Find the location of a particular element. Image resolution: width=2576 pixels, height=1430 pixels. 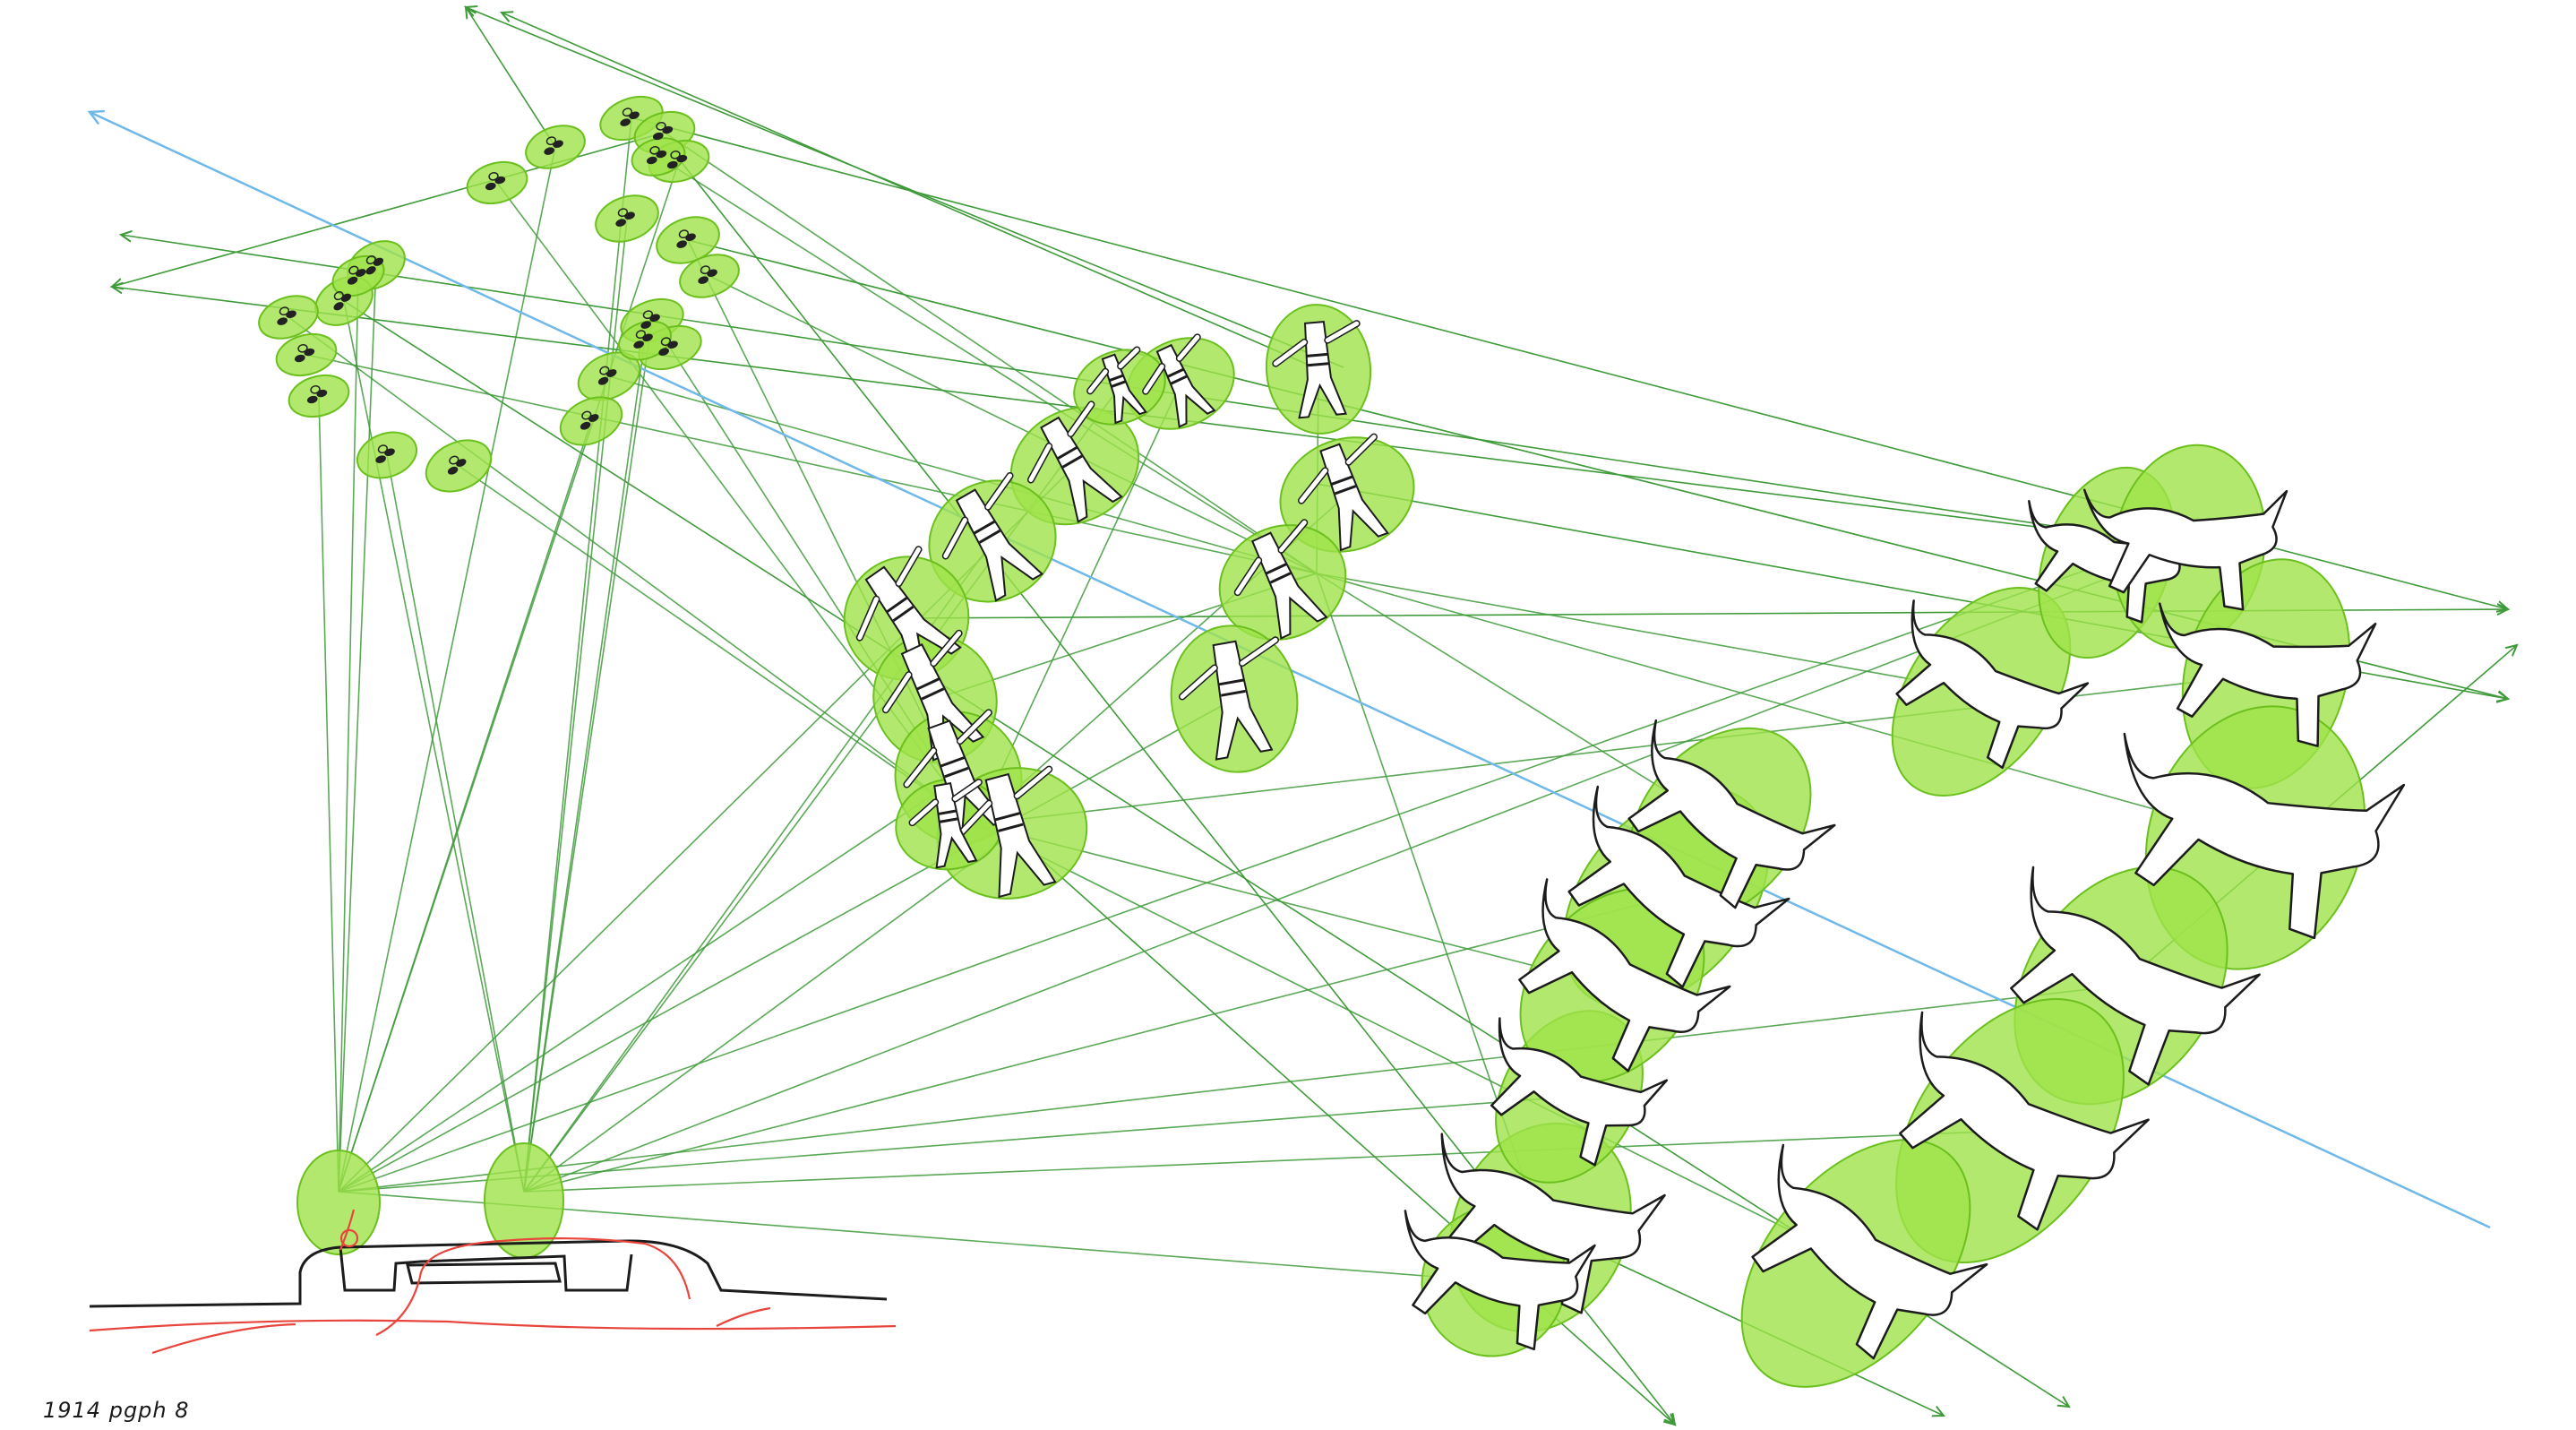

caption-text: 1914 pgph 8 is located at coordinates (116, 1410).